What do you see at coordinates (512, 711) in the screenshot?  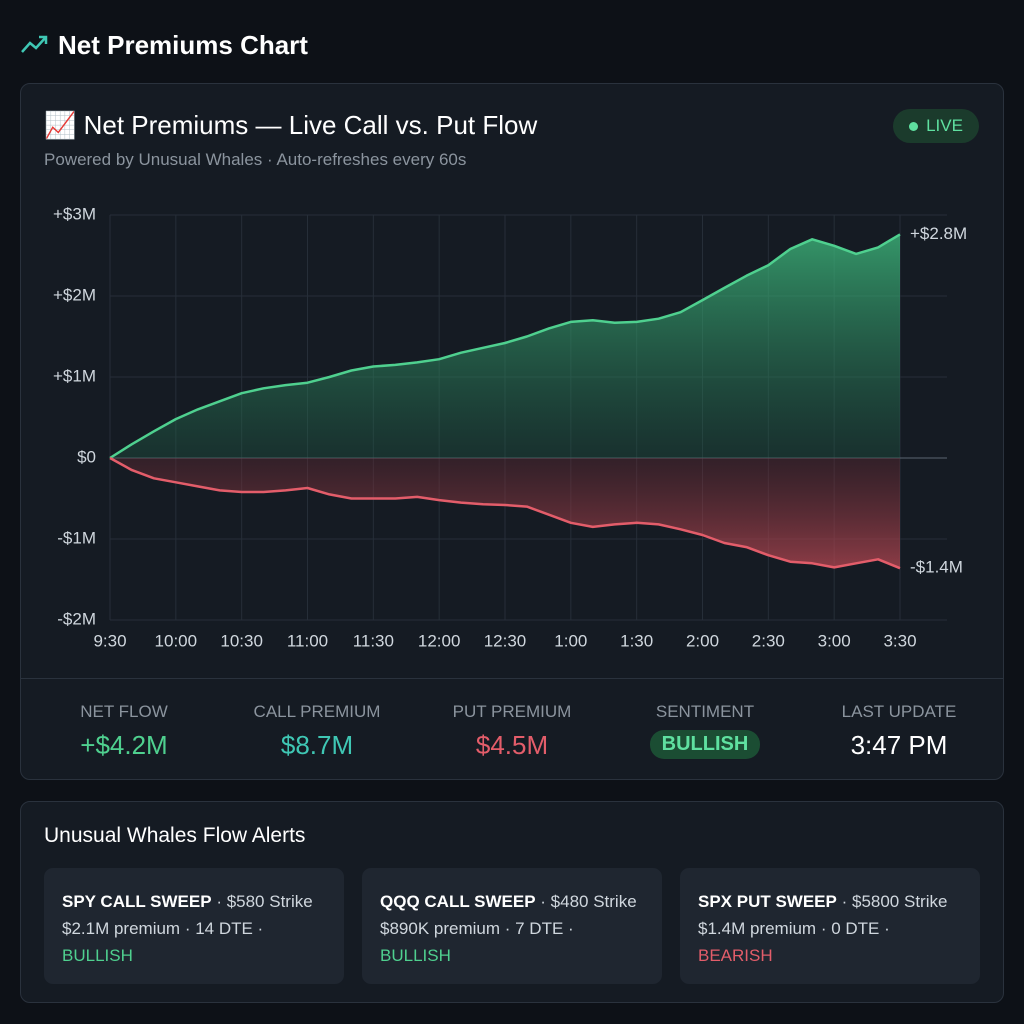 I see `stat-label: PUT PREMIUM` at bounding box center [512, 711].